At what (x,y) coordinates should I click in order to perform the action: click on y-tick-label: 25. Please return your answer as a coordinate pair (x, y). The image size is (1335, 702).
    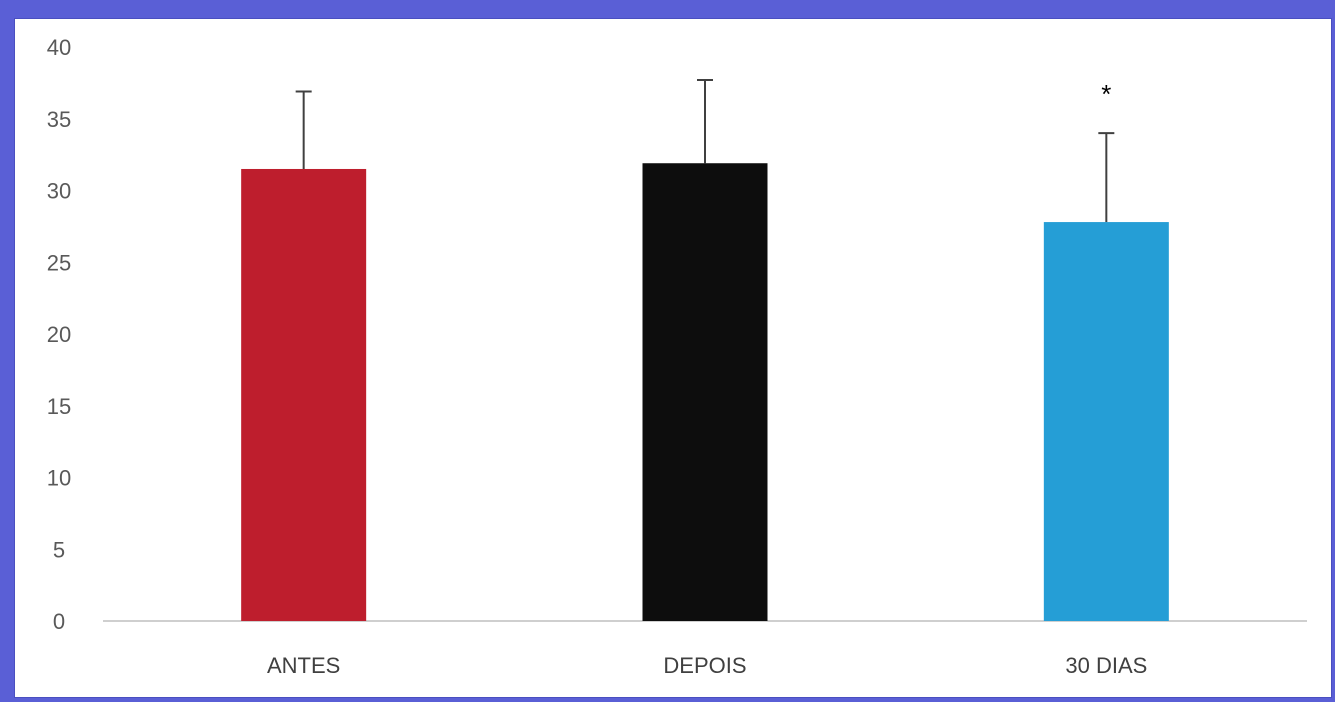
    Looking at the image, I should click on (59, 262).